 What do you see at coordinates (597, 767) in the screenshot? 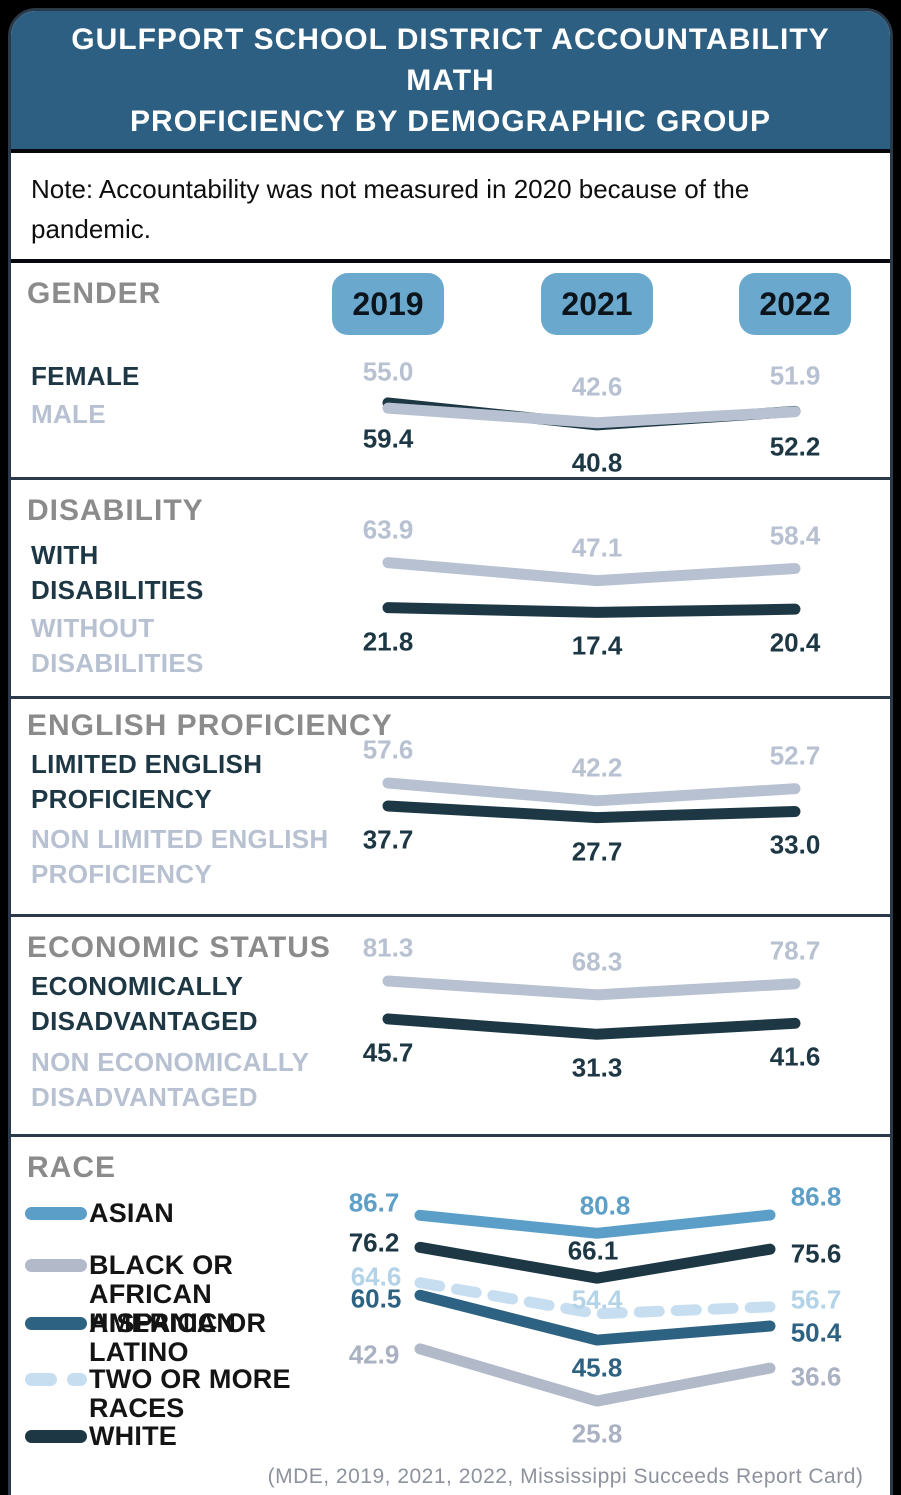
I see `value-label: 42.2` at bounding box center [597, 767].